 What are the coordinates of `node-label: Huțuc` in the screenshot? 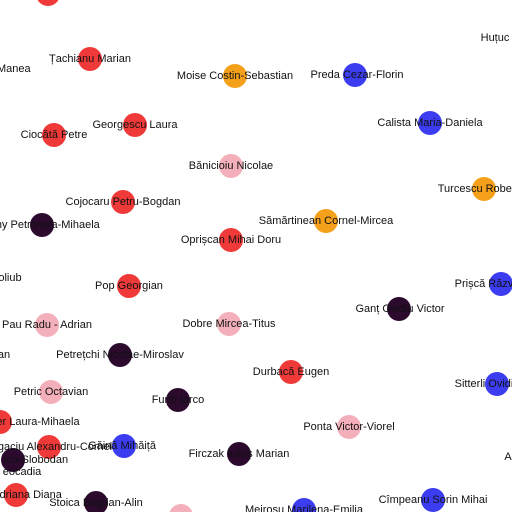 It's located at (495, 38).